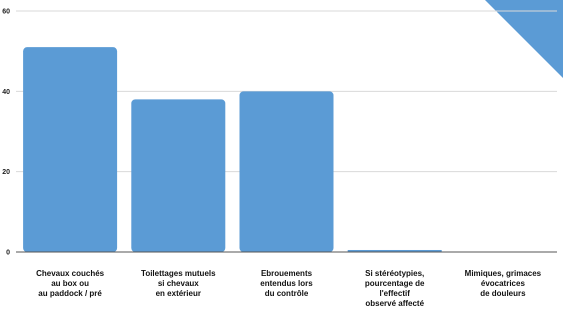  What do you see at coordinates (6, 133) in the screenshot?
I see `y-tick-labels: 0 20 40 60` at bounding box center [6, 133].